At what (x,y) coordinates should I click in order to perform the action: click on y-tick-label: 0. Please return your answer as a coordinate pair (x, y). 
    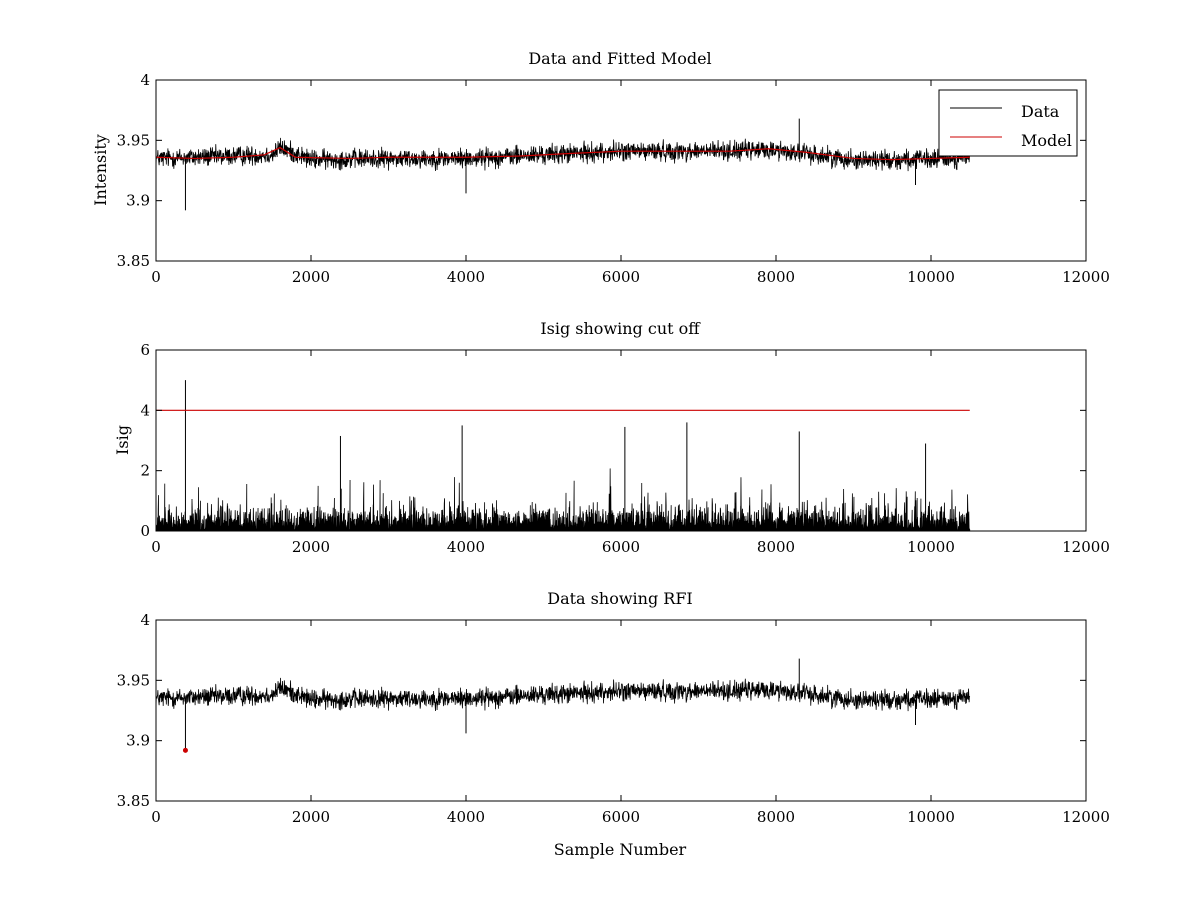
    Looking at the image, I should click on (145, 531).